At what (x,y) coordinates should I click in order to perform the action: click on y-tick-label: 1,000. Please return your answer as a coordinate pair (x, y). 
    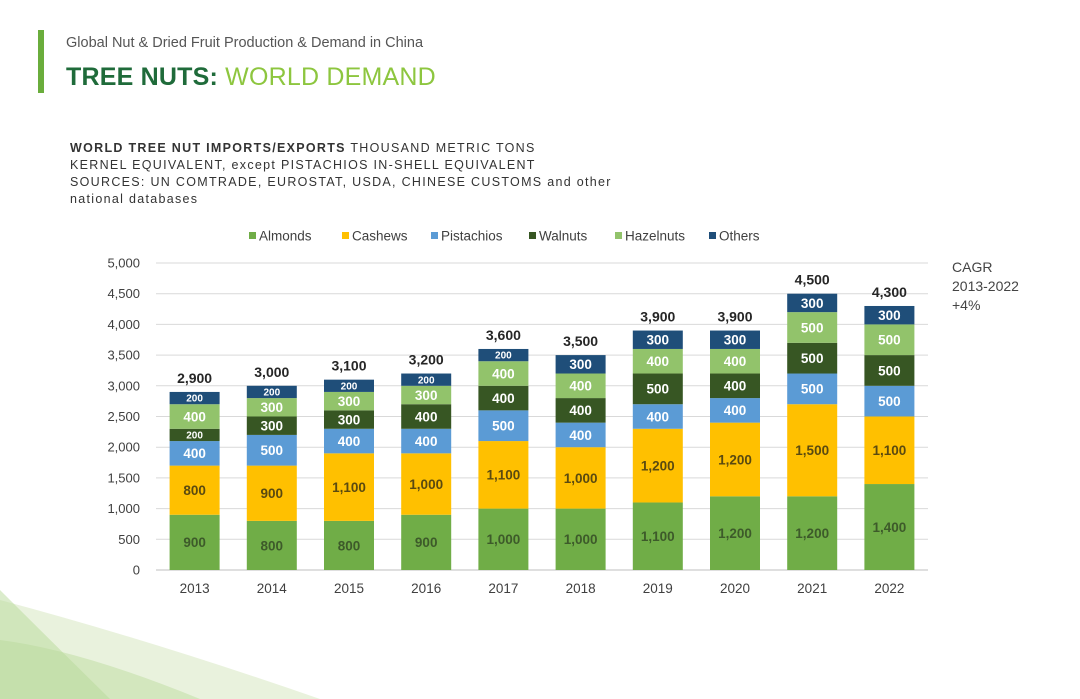
    Looking at the image, I should click on (123, 508).